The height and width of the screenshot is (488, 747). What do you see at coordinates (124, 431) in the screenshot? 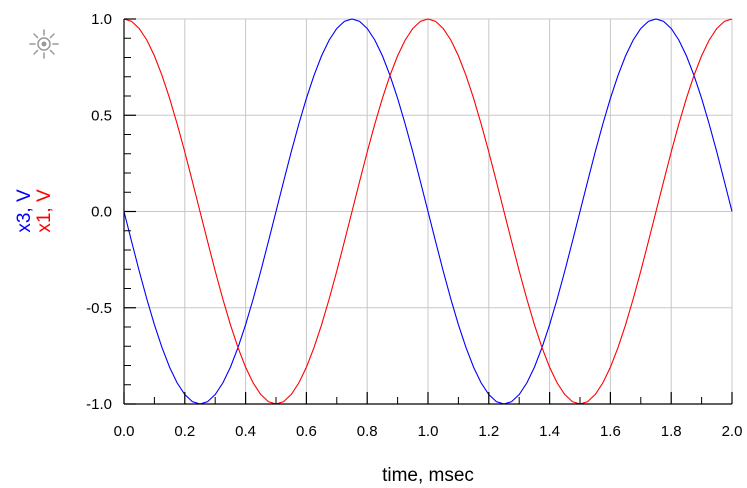
I see `x-tick-label: 0.0` at bounding box center [124, 431].